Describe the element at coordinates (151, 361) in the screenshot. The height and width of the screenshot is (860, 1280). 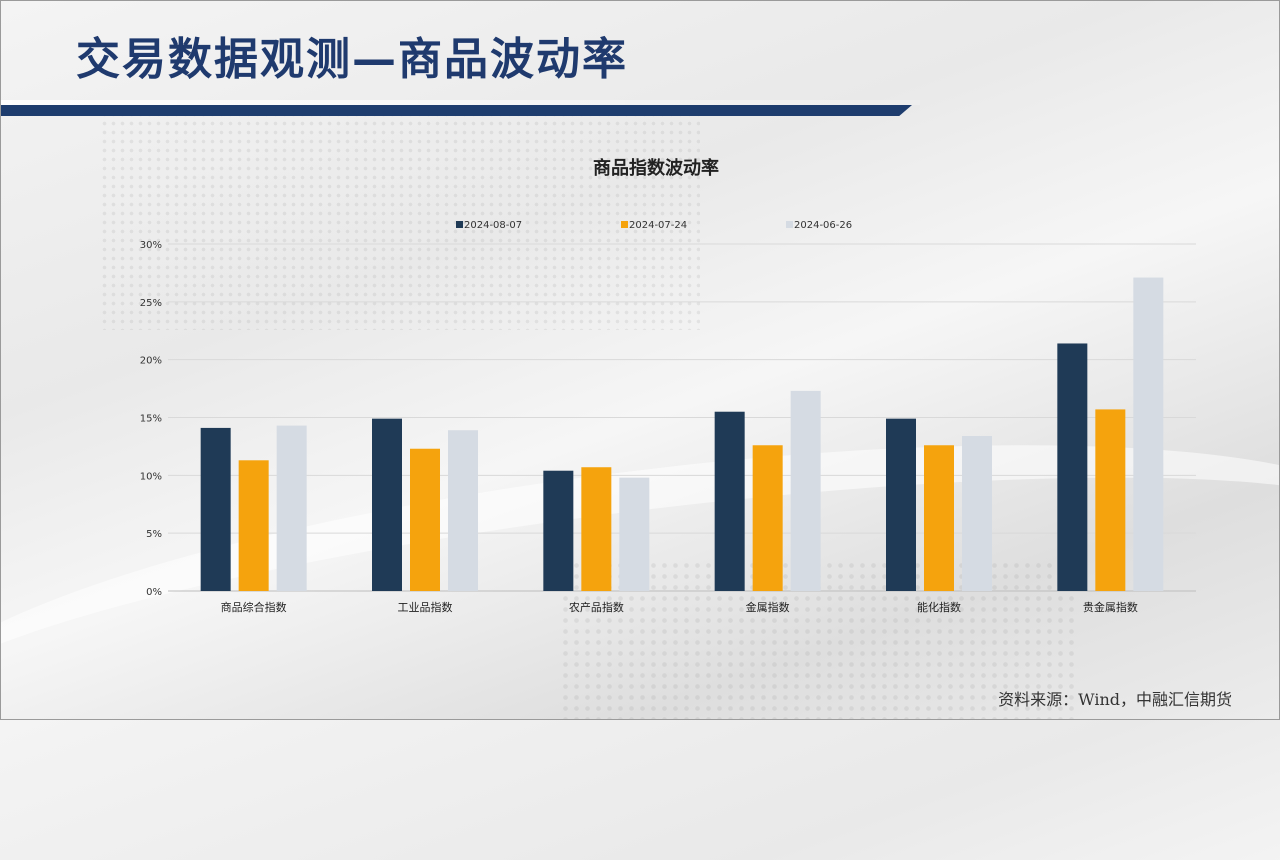
I see `y-tick-label-4: 20%` at that location.